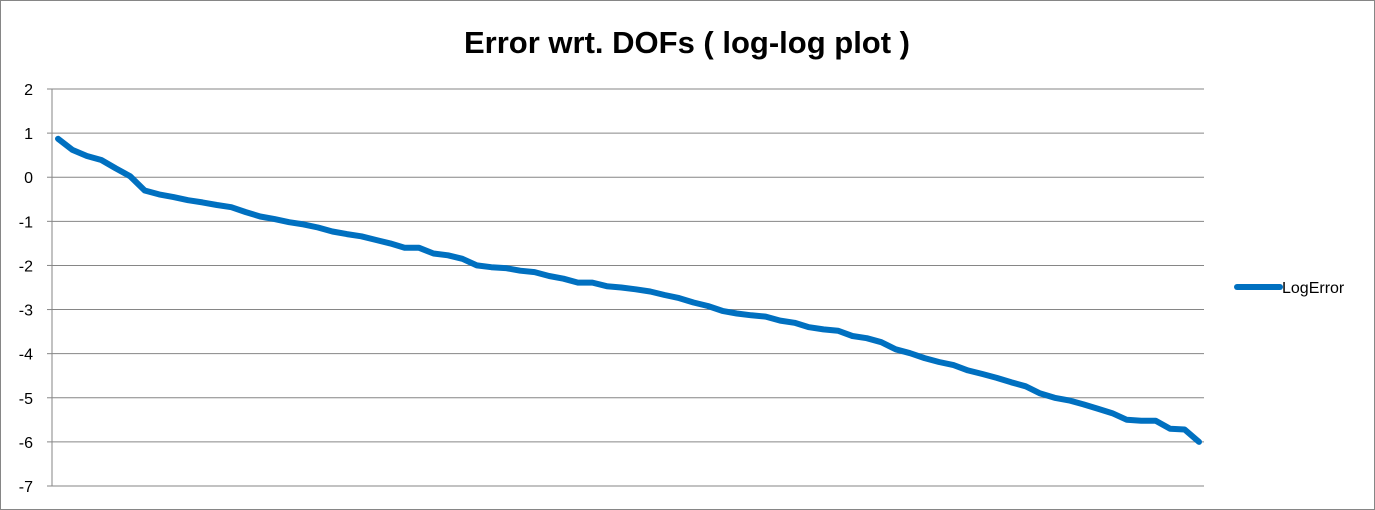  Describe the element at coordinates (26, 311) in the screenshot. I see `y-tick-label: -3` at that location.